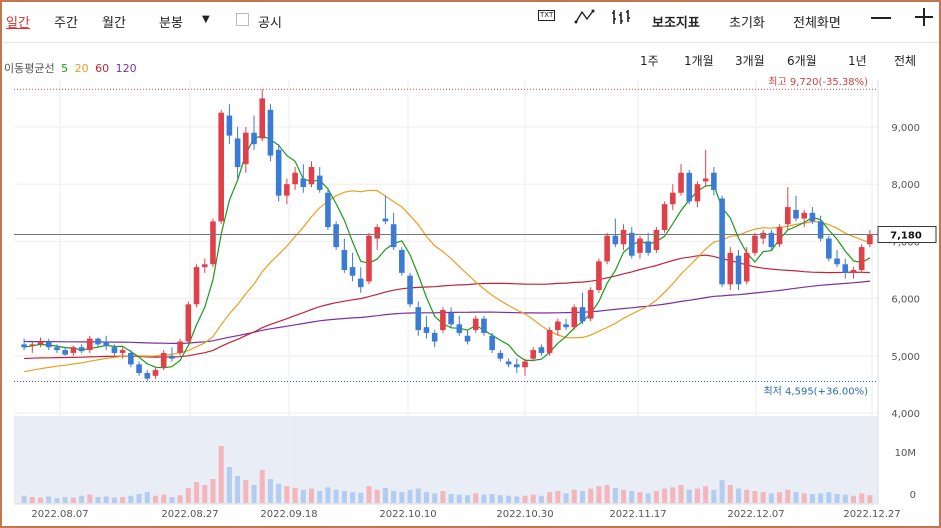 The height and width of the screenshot is (528, 941). Describe the element at coordinates (171, 23) in the screenshot. I see `tab-minute: 분봉` at that location.